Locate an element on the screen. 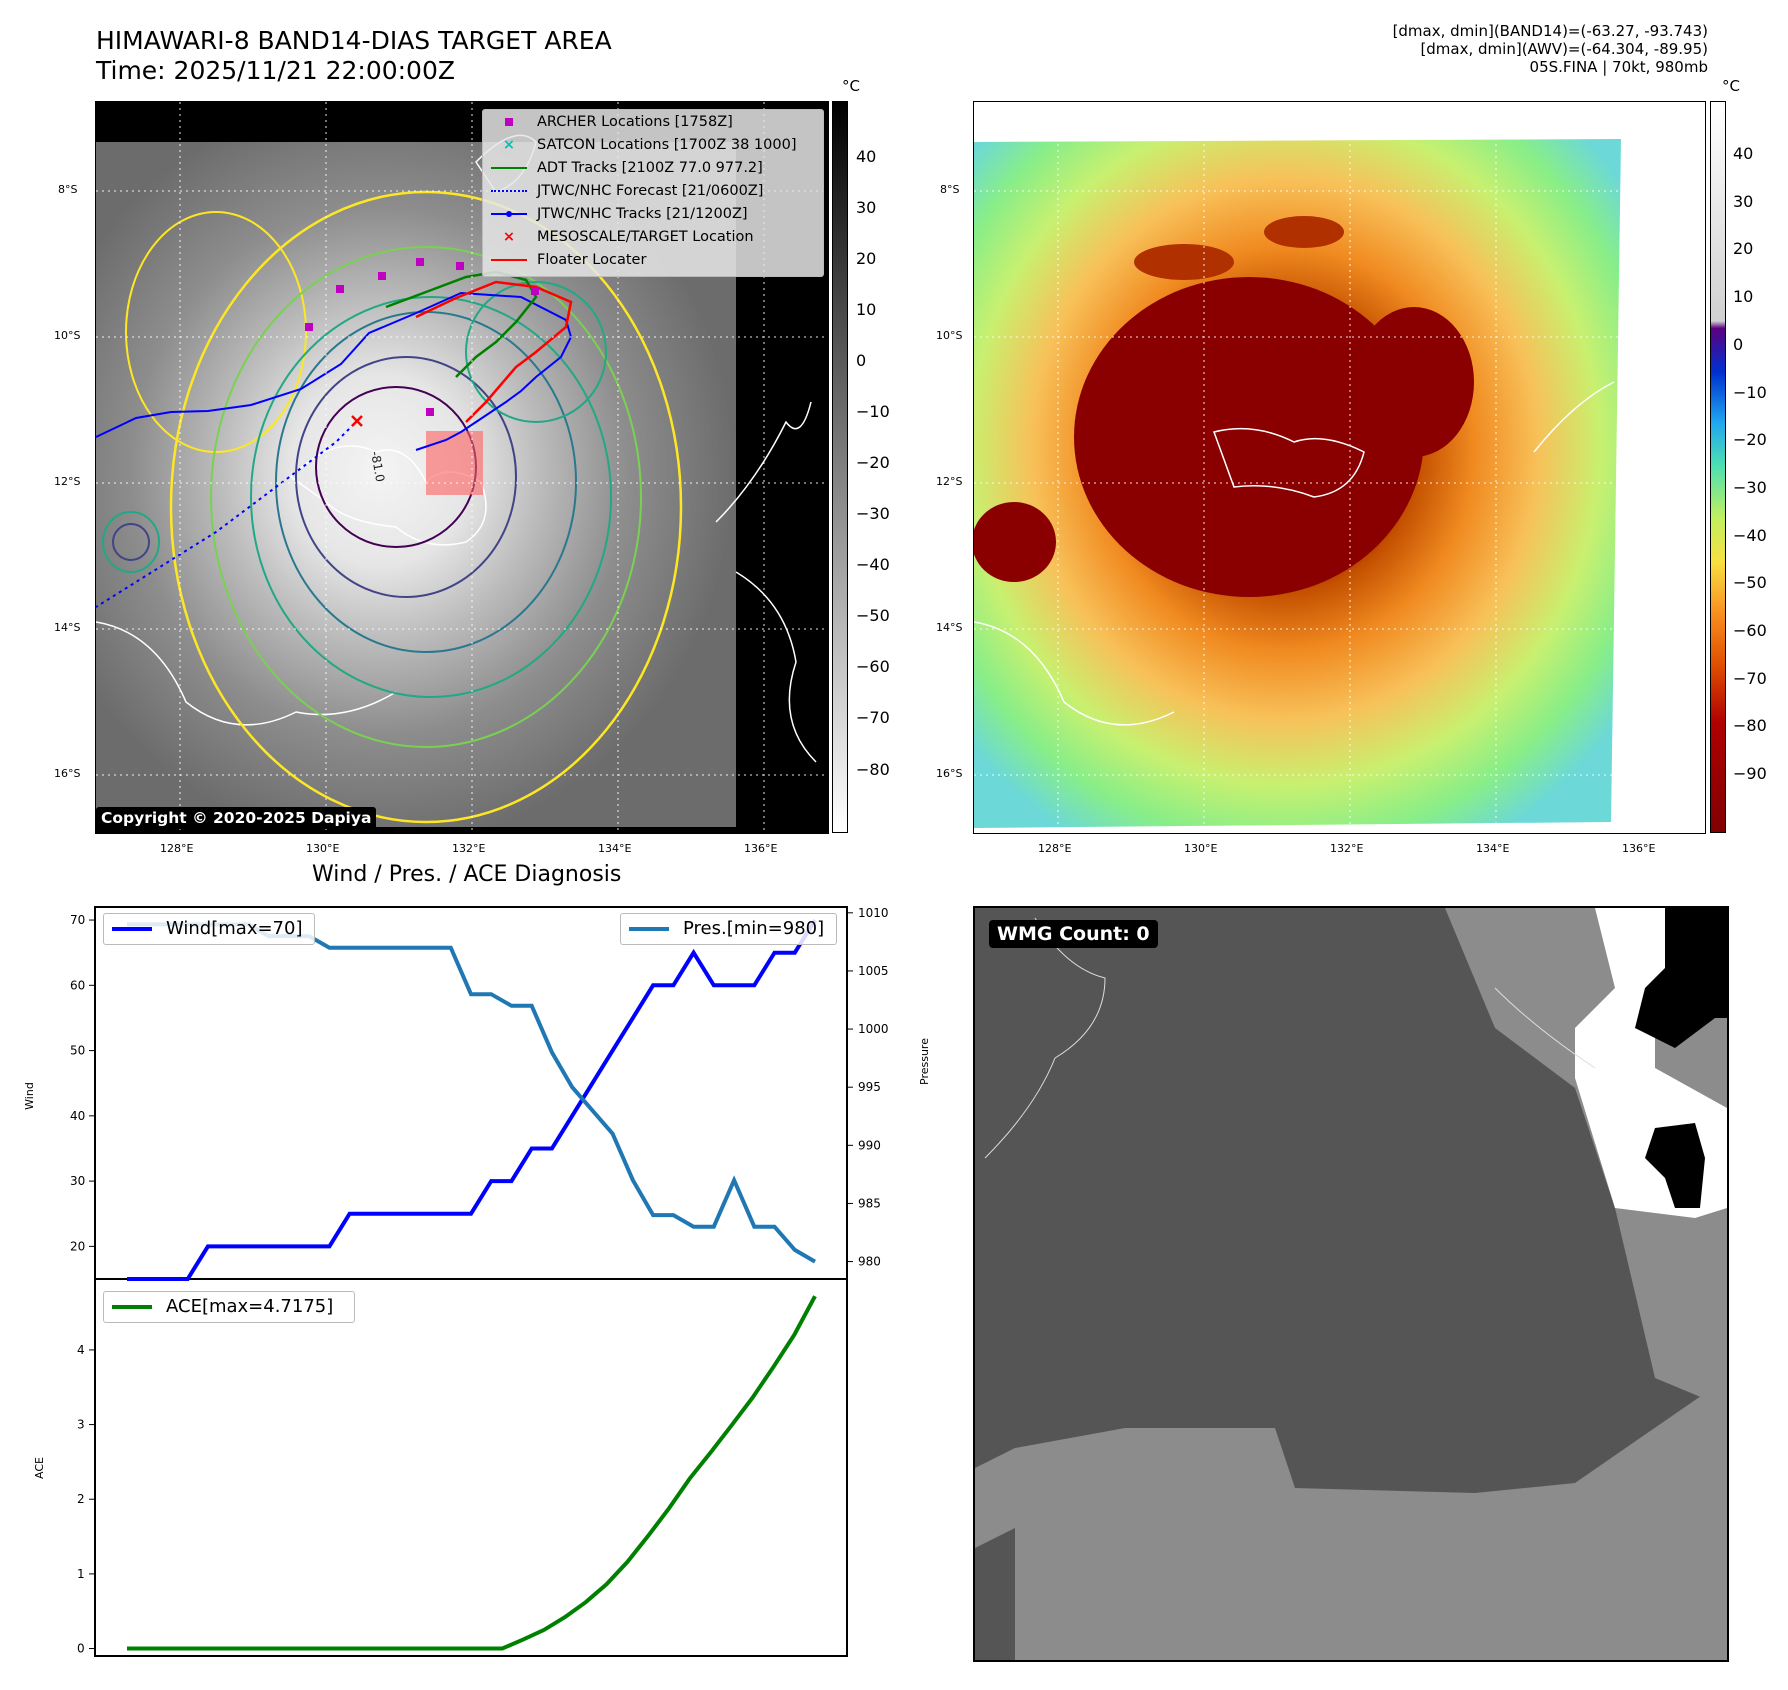  legend-label: JTWC/NHC Tracks [21/1200Z] is located at coordinates (642, 213).